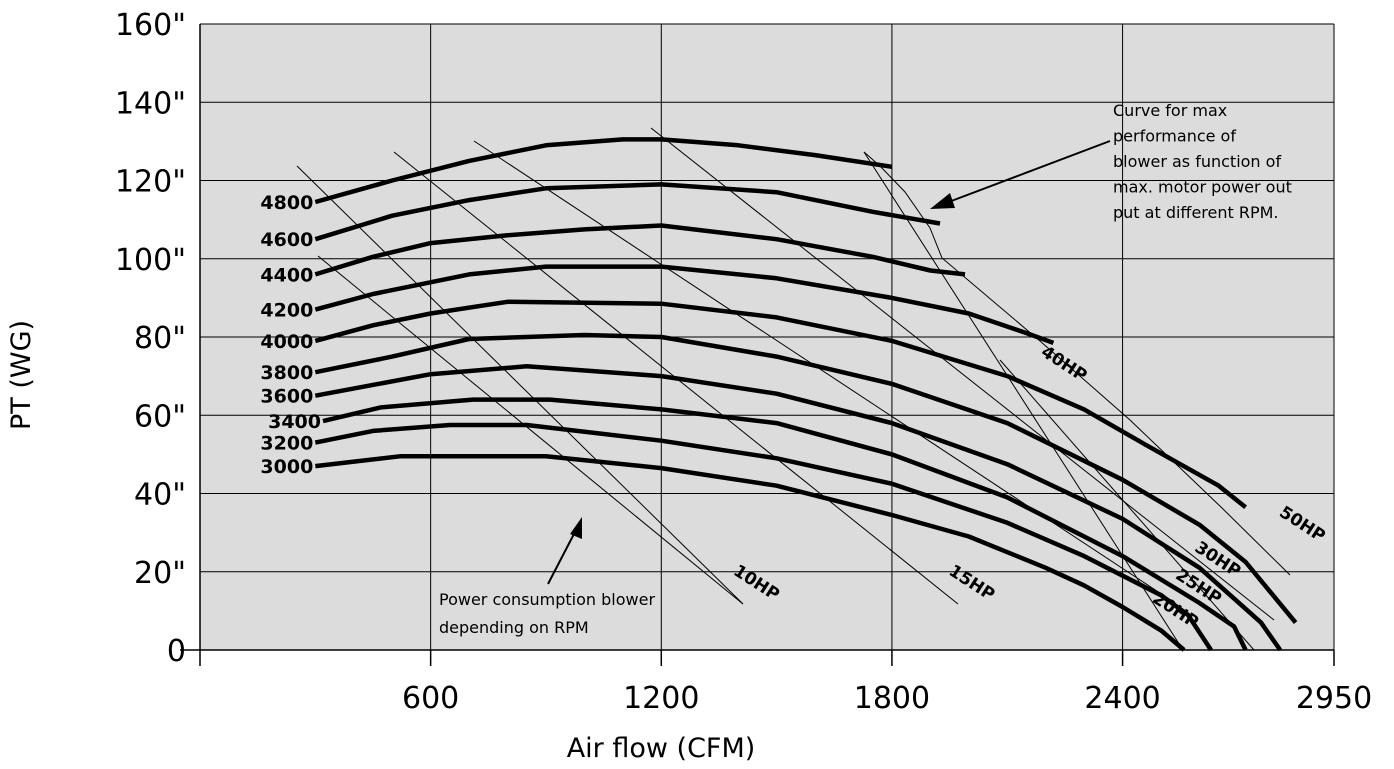 The height and width of the screenshot is (769, 1394). I want to click on rpm-label: 3200, so click(286, 444).